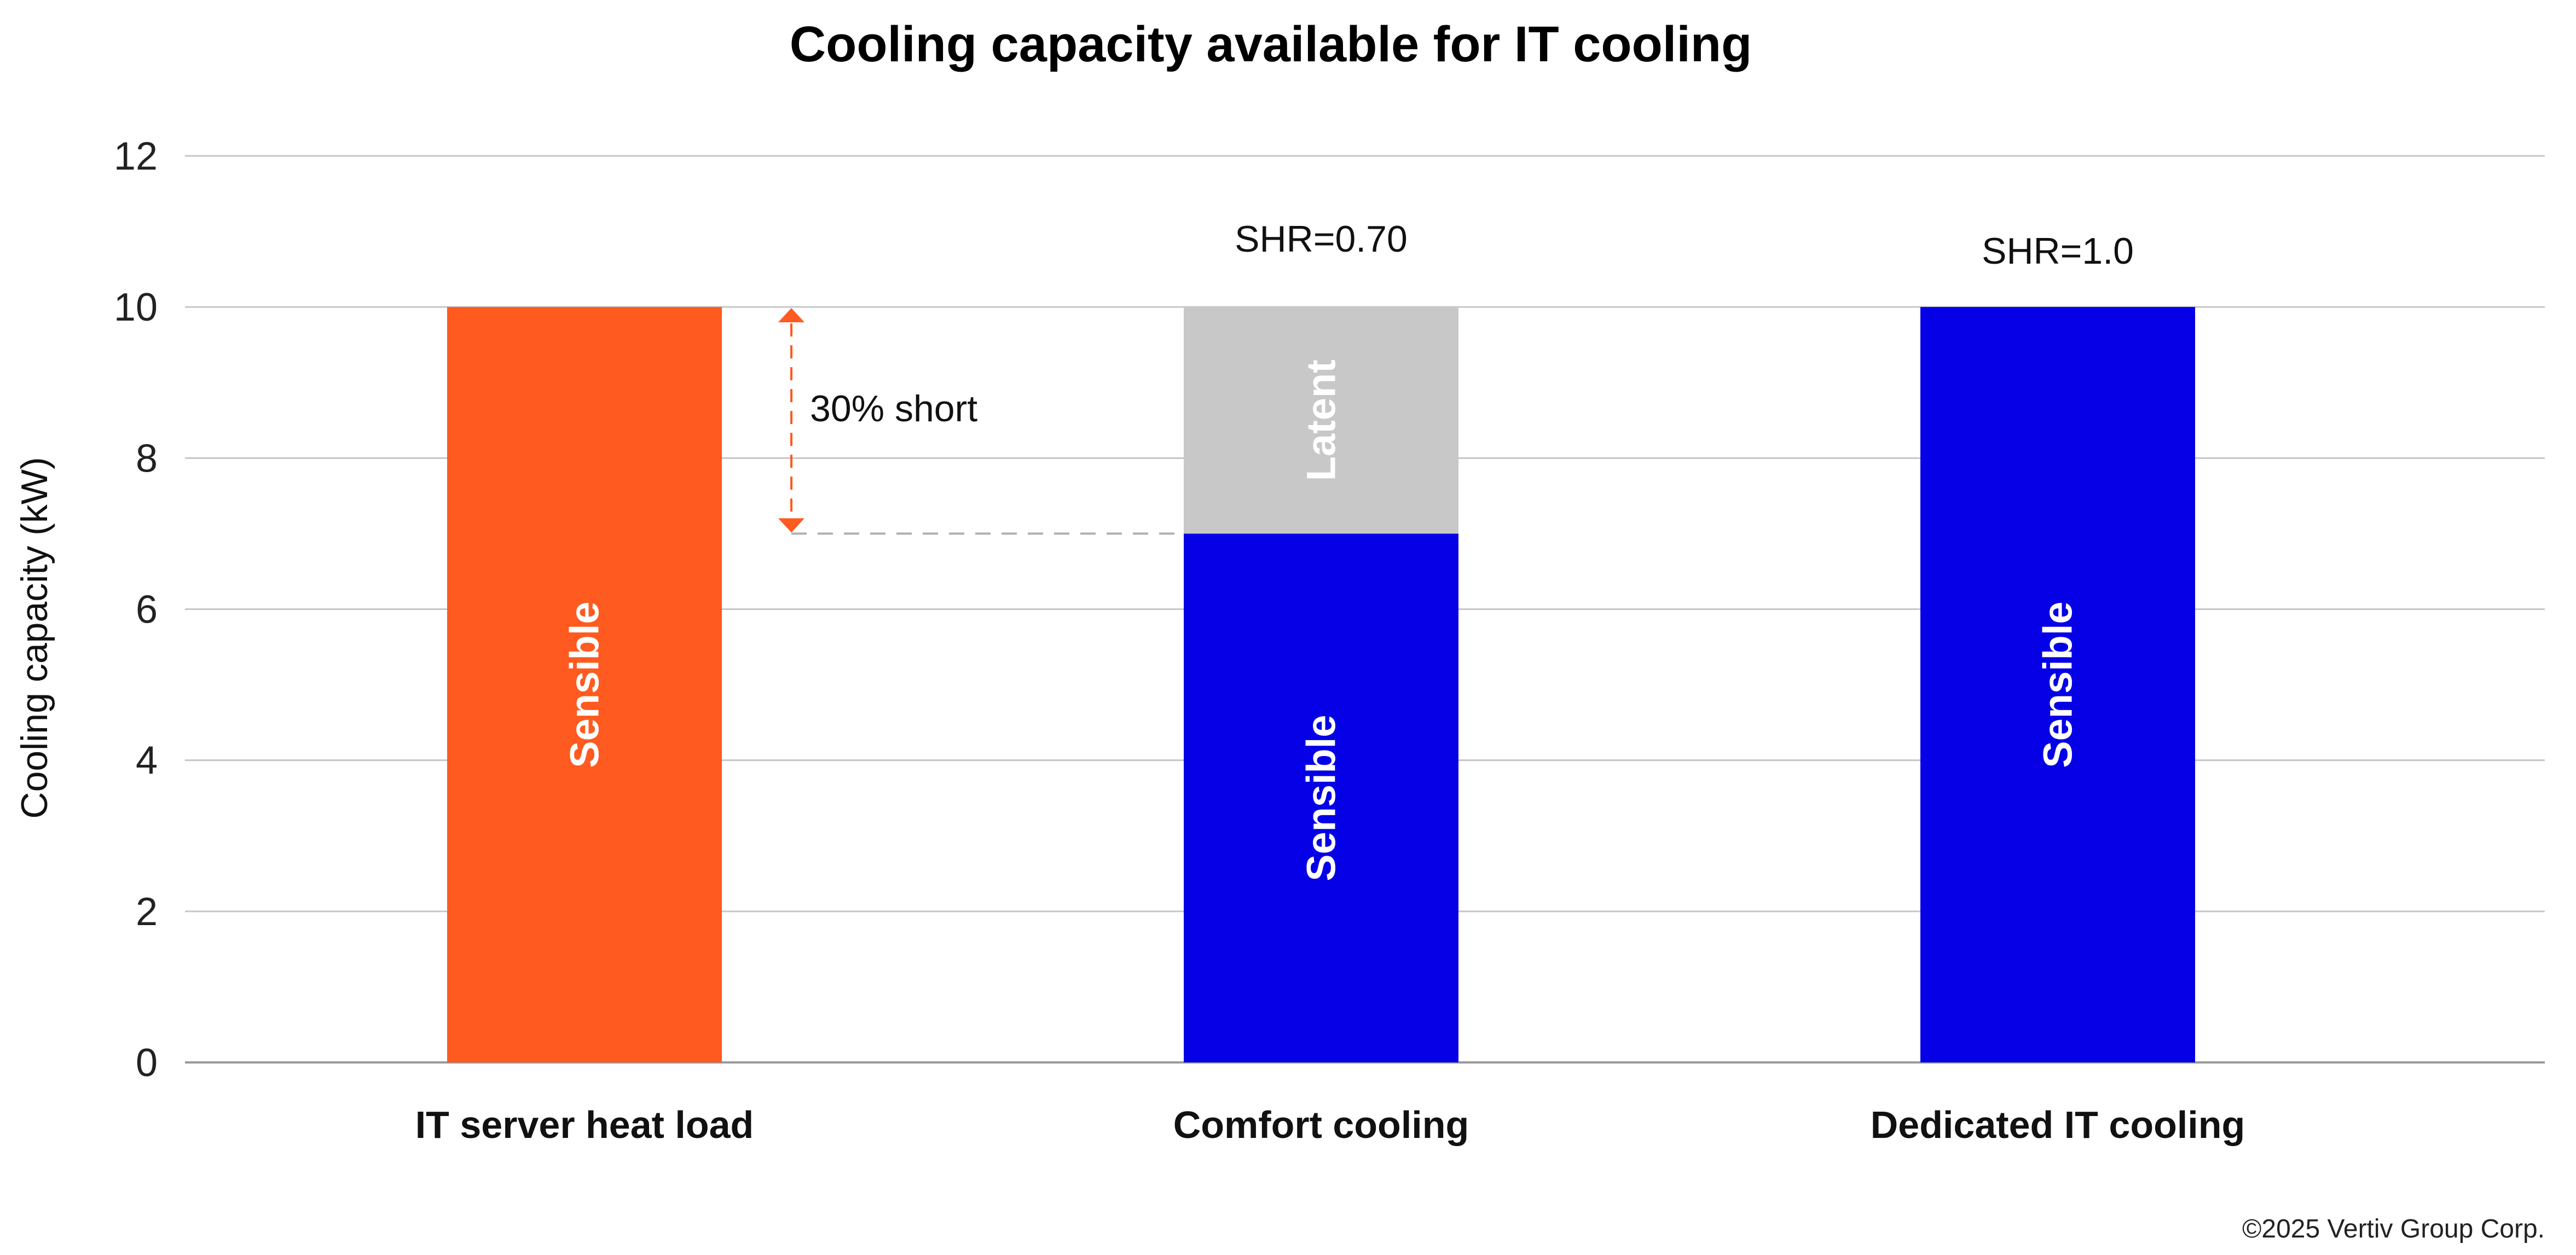  What do you see at coordinates (147, 761) in the screenshot?
I see `y-tick-label: 4` at bounding box center [147, 761].